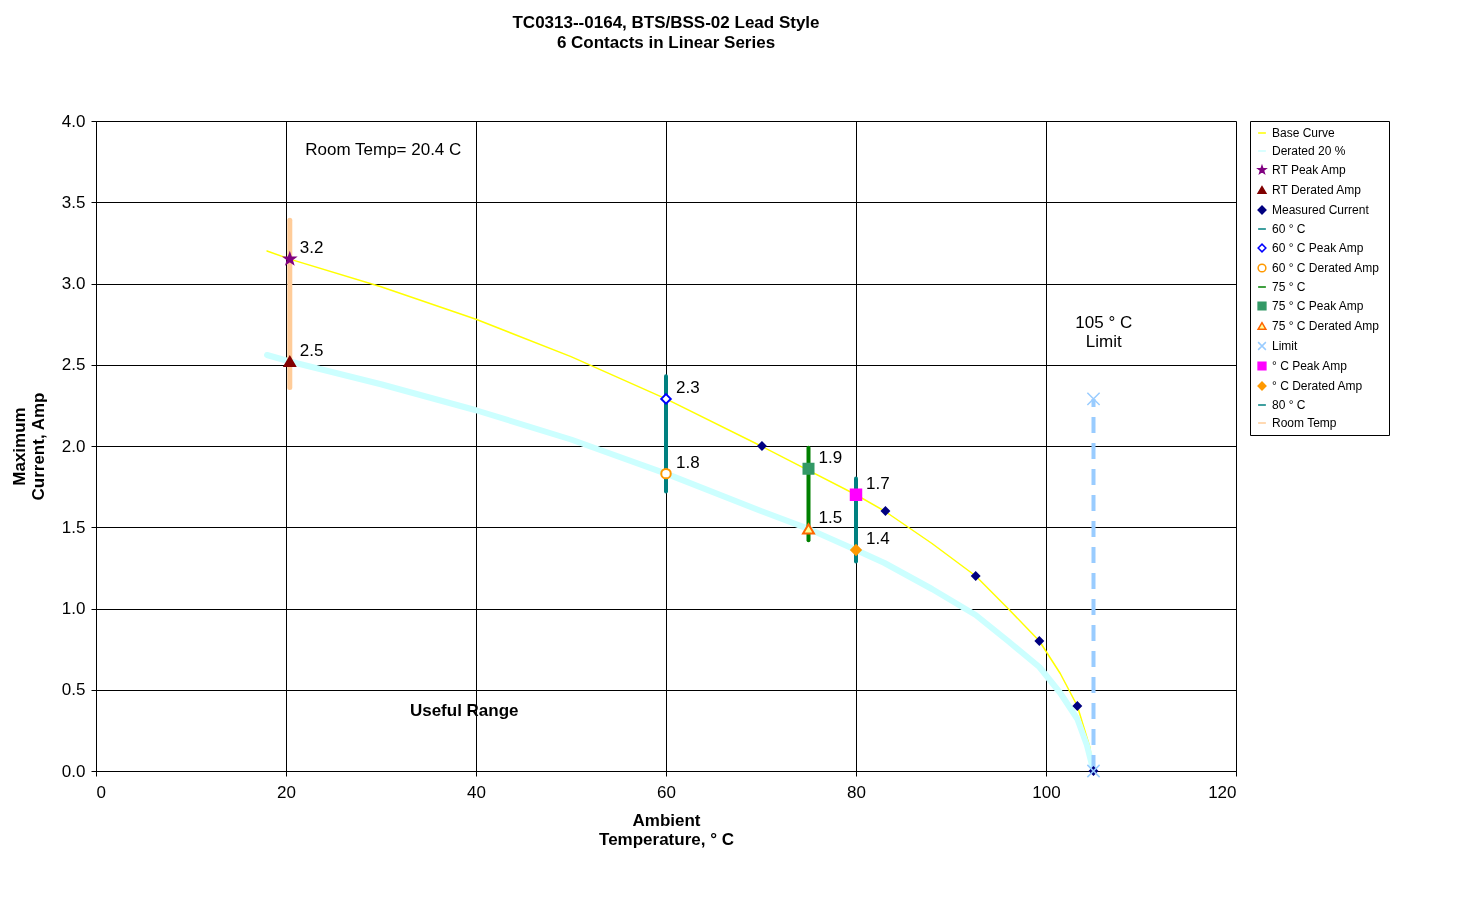 The image size is (1465, 909). Describe the element at coordinates (73, 608) in the screenshot. I see `y-tick-label: 1.0` at that location.